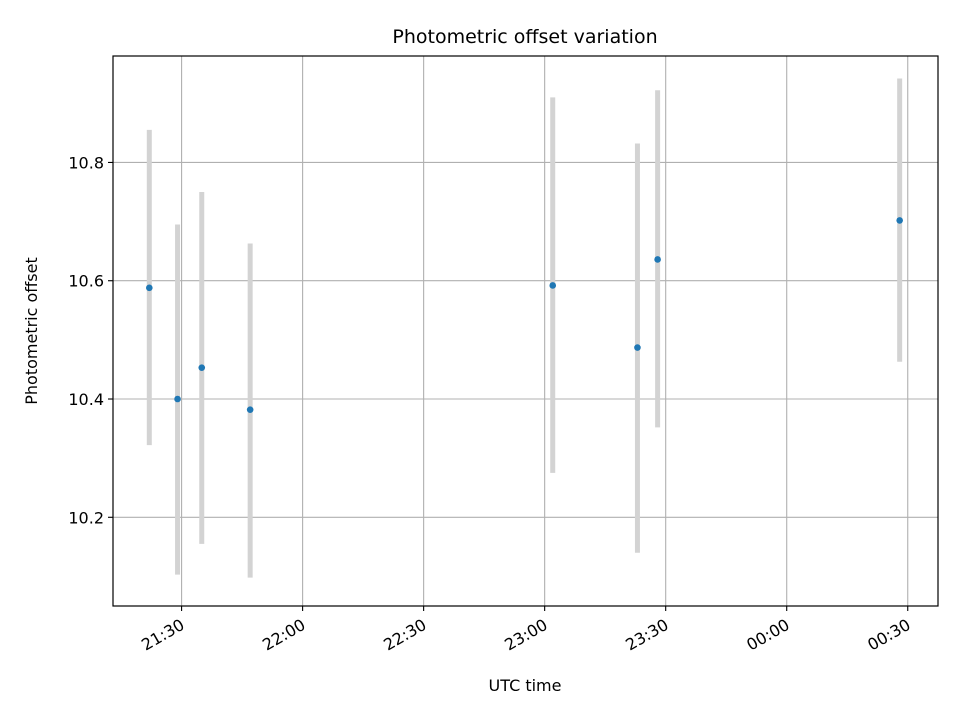  Describe the element at coordinates (86, 162) in the screenshot. I see `y-tick-label: 10.8` at that location.